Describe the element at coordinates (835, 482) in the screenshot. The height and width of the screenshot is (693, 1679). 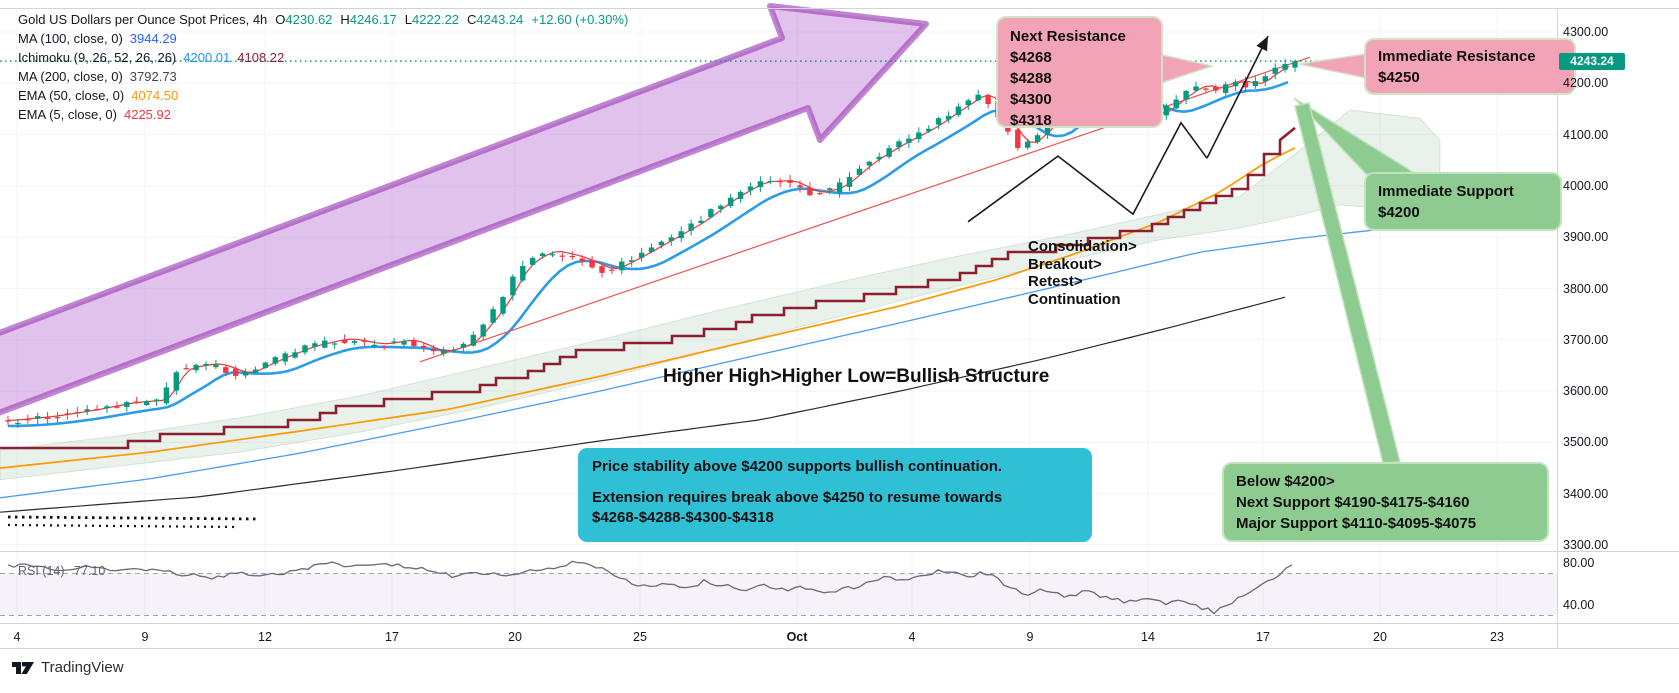
I see `callout-line` at that location.